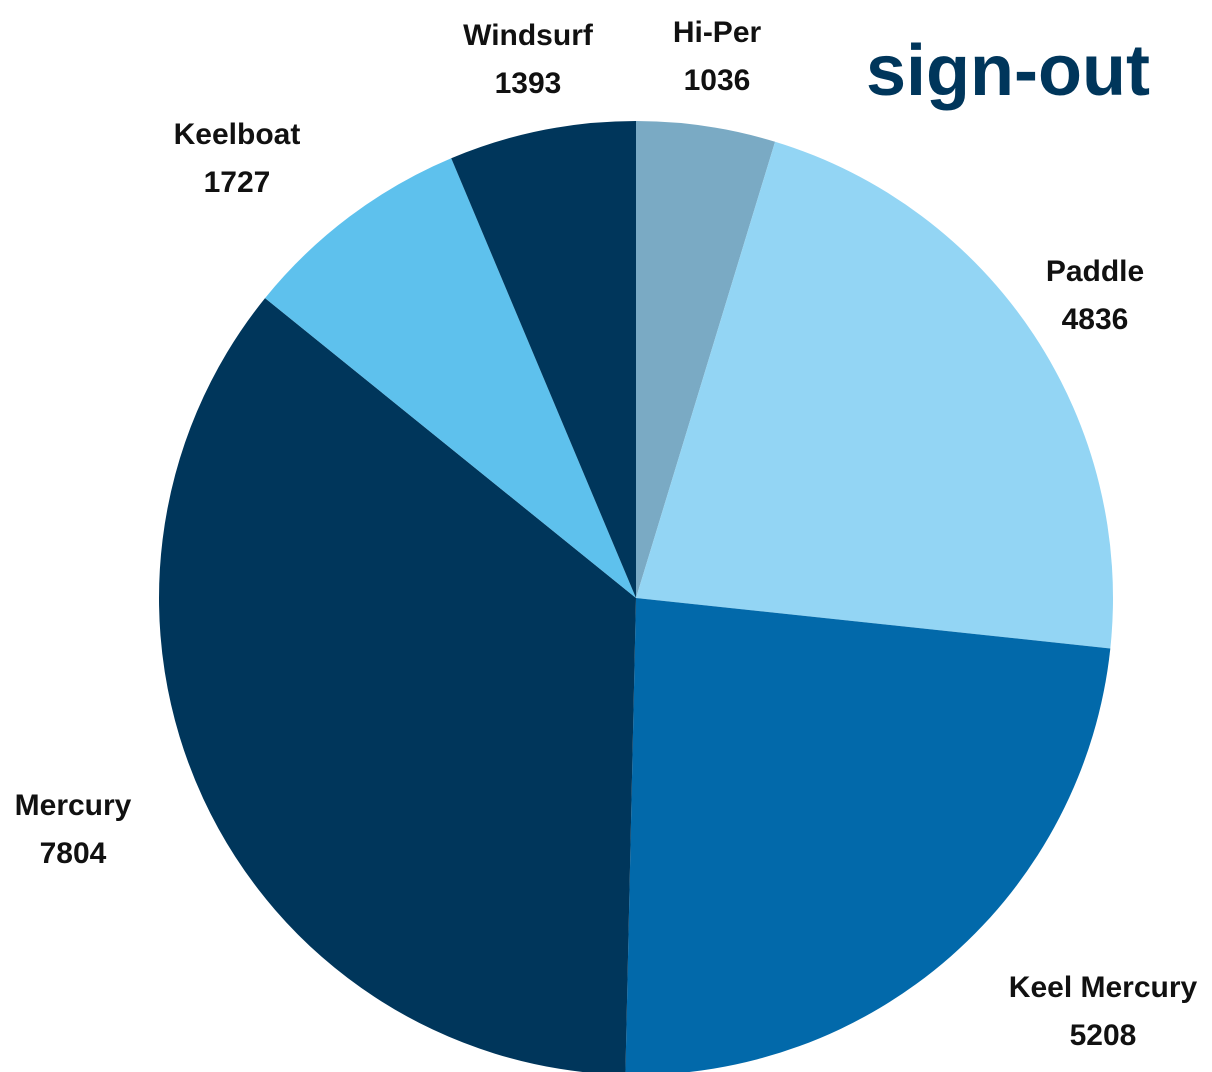 The width and height of the screenshot is (1212, 1072). What do you see at coordinates (528, 83) in the screenshot?
I see `slice-value: 1393` at bounding box center [528, 83].